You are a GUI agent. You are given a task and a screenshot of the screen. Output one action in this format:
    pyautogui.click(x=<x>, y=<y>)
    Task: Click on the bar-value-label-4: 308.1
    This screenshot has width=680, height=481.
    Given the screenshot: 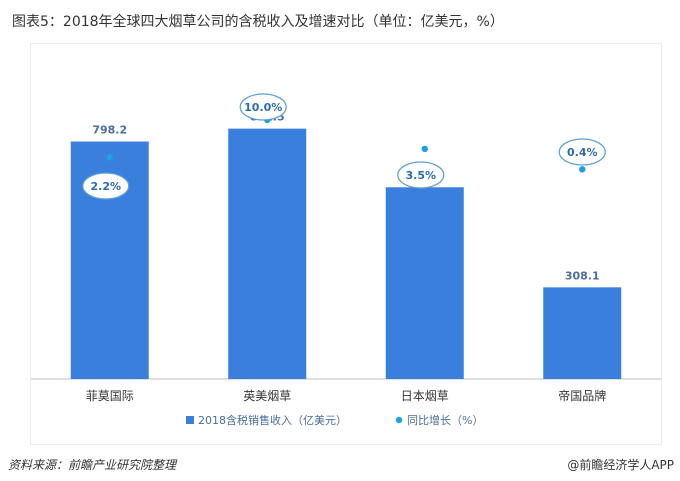 What is the action you would take?
    pyautogui.click(x=582, y=275)
    